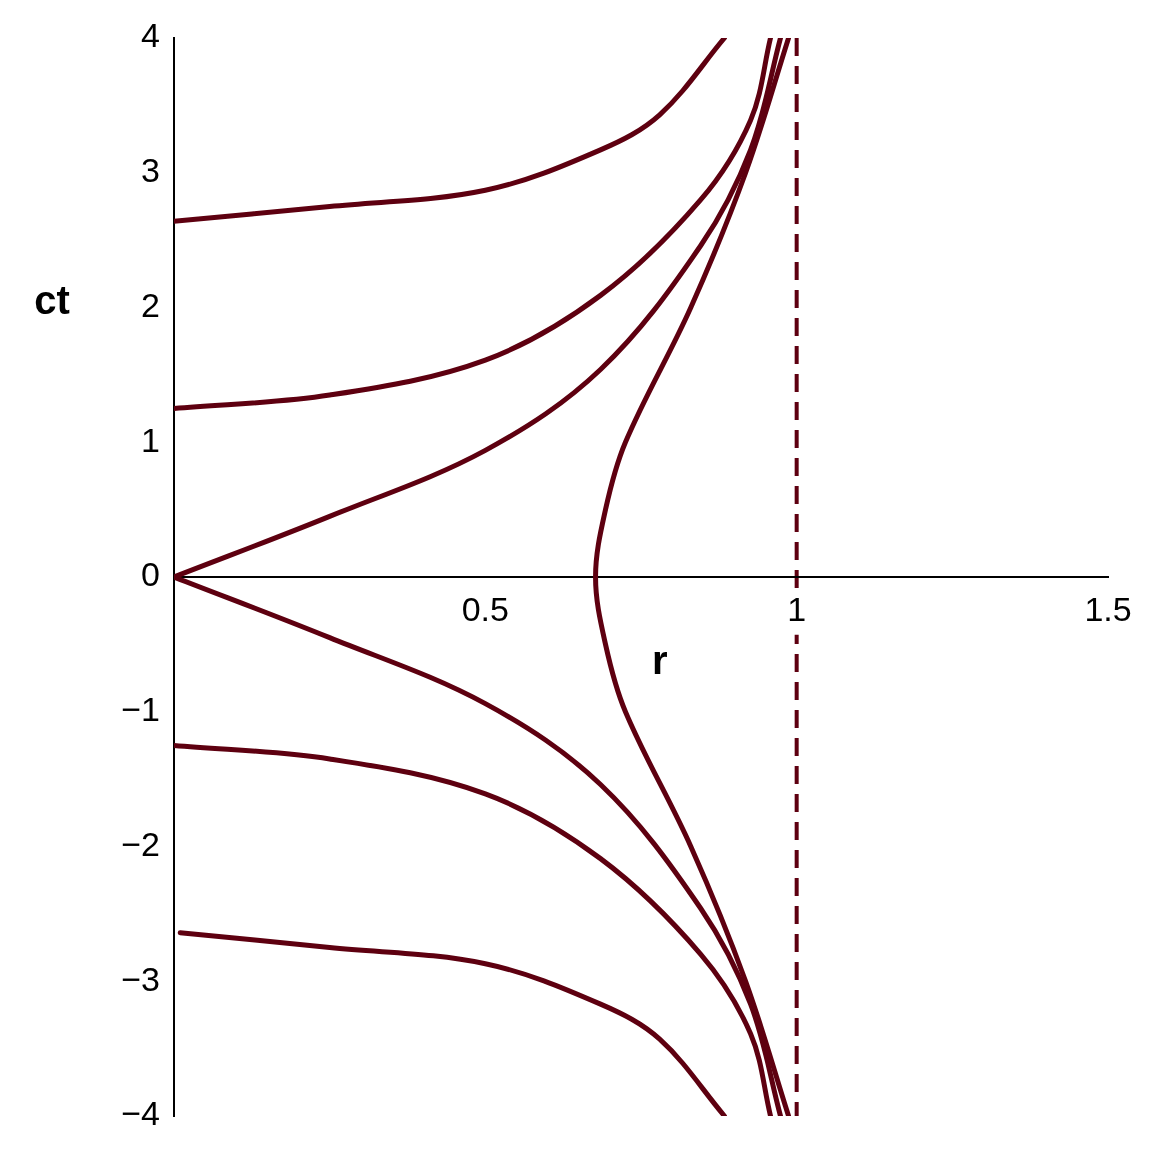 The image size is (1156, 1156). Describe the element at coordinates (140, 709) in the screenshot. I see `y-tick-label: −1` at that location.